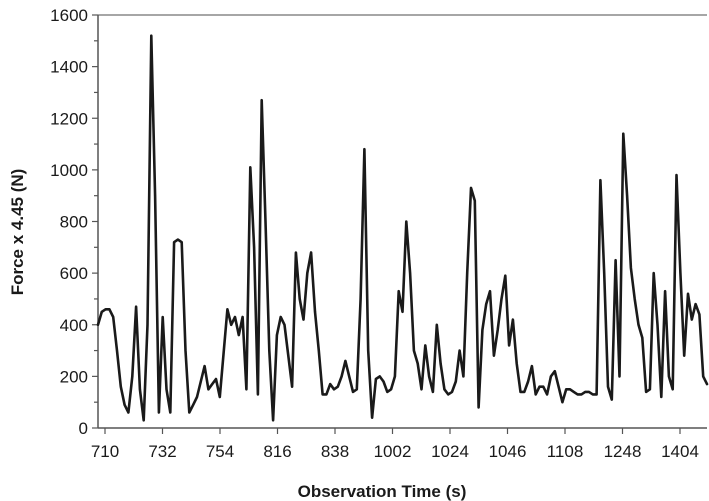  Describe the element at coordinates (162, 451) in the screenshot. I see `x-tick-label: 732` at that location.